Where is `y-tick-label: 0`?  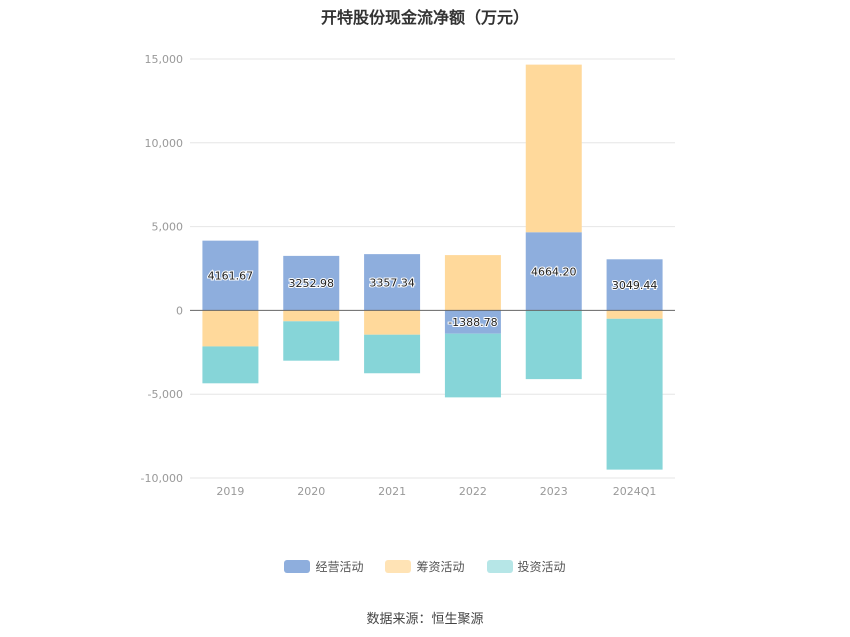
y-tick-label: 0 is located at coordinates (179, 310).